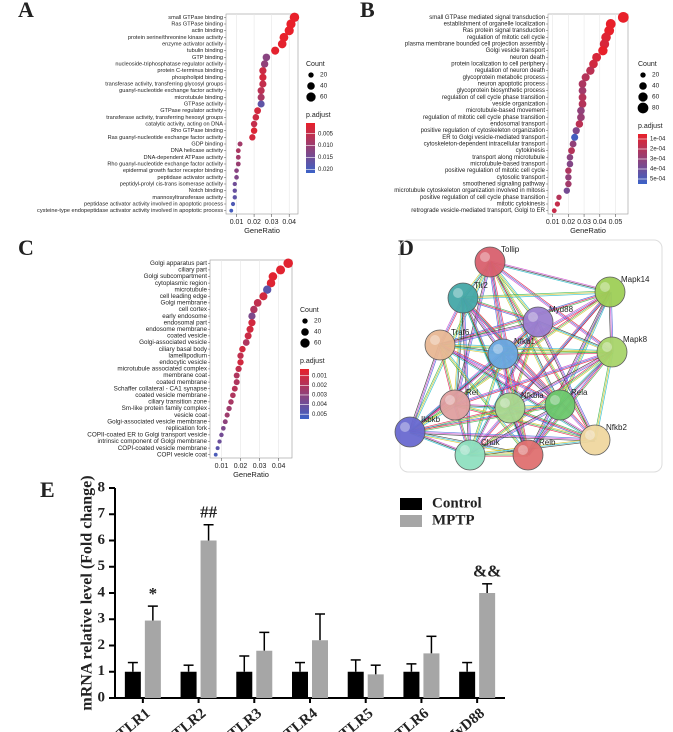 The height and width of the screenshot is (732, 673). What do you see at coordinates (185, 375) in the screenshot?
I see `category-label: membrane coat` at bounding box center [185, 375].